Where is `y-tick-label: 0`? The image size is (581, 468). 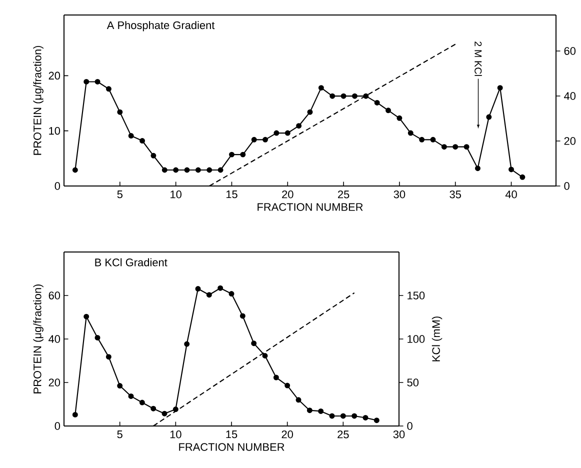 y-tick-label: 0 is located at coordinates (57, 186).